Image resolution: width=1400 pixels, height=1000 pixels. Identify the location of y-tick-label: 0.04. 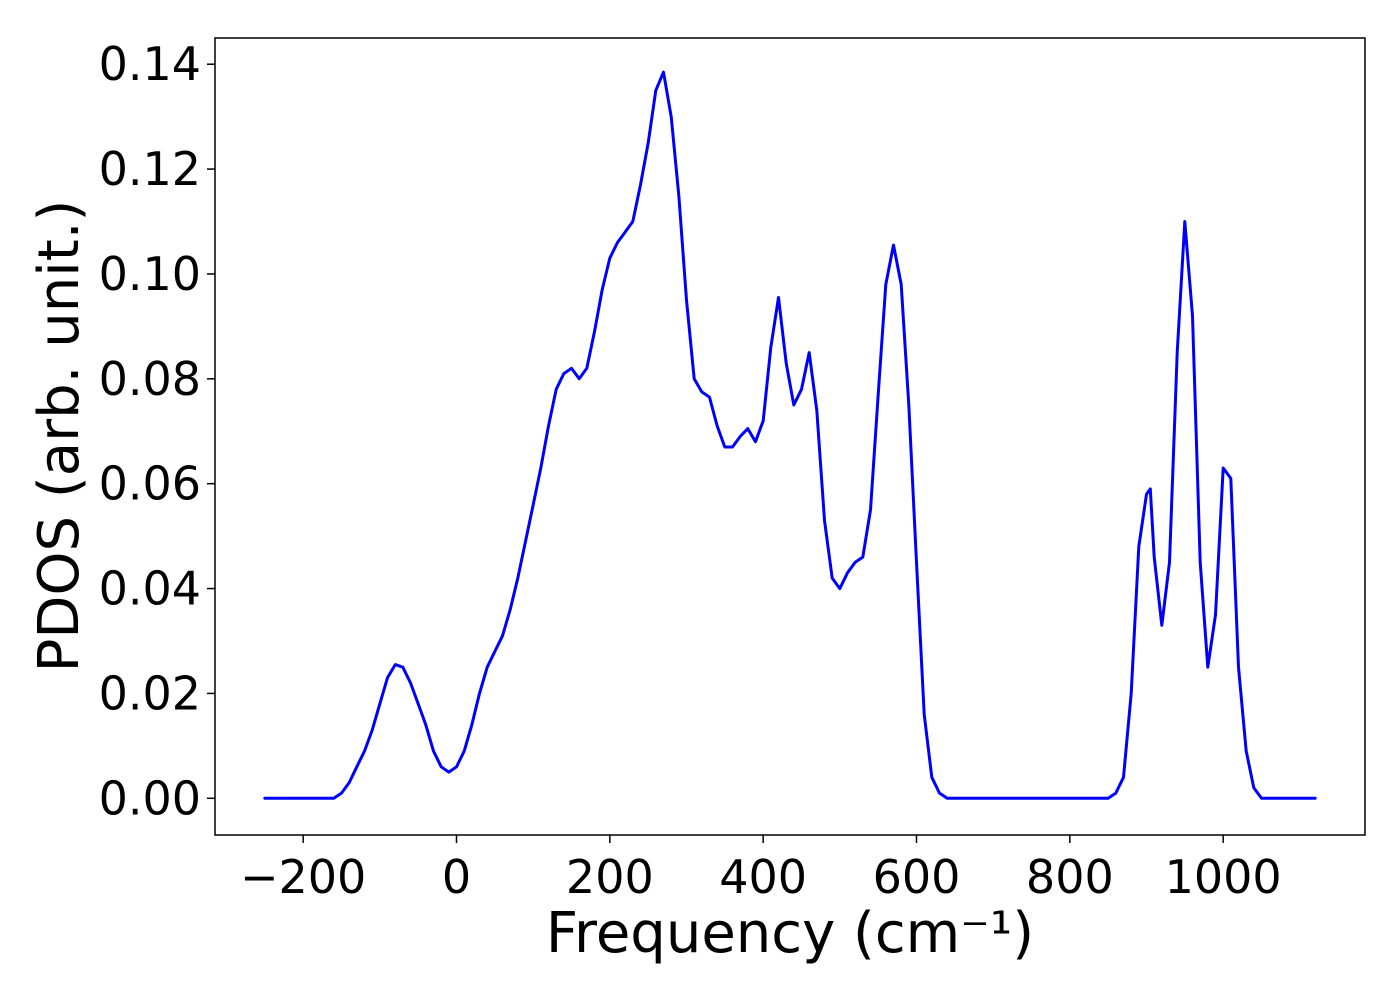
(150, 589).